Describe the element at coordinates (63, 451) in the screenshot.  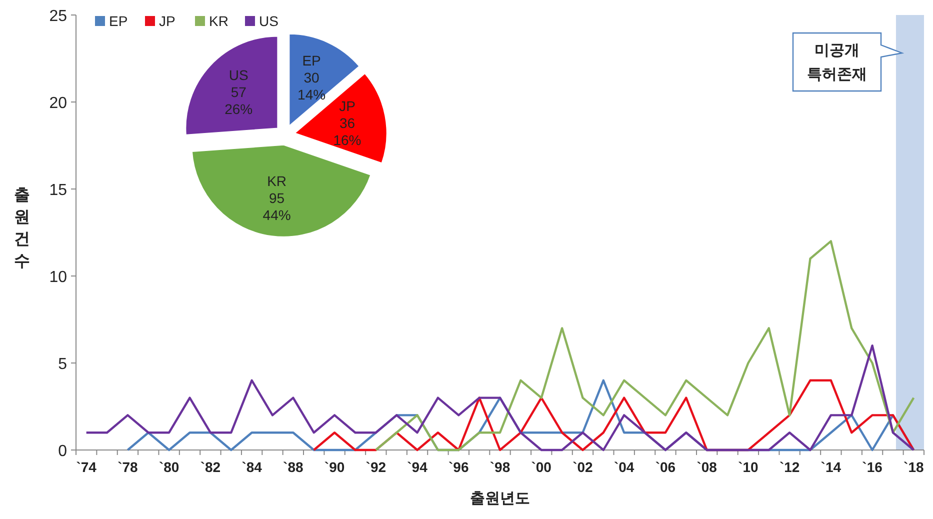
I see `y-tick-label: 0` at that location.